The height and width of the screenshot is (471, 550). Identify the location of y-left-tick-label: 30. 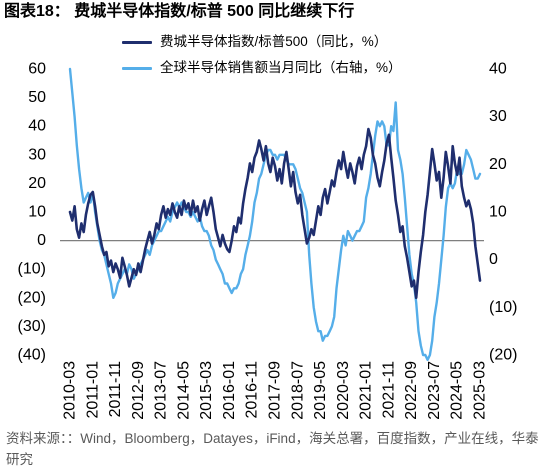
(37, 154).